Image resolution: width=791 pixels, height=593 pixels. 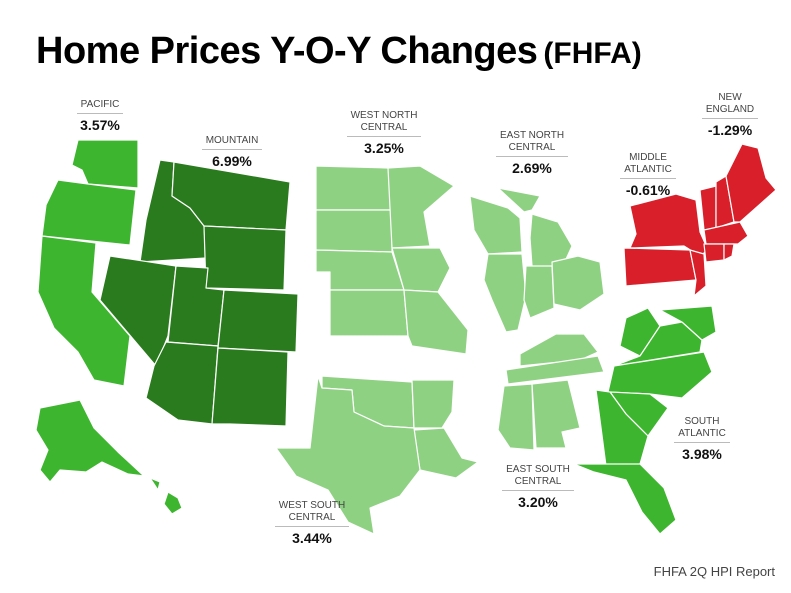 What do you see at coordinates (729, 252) in the screenshot?
I see `state-rhode-island` at bounding box center [729, 252].